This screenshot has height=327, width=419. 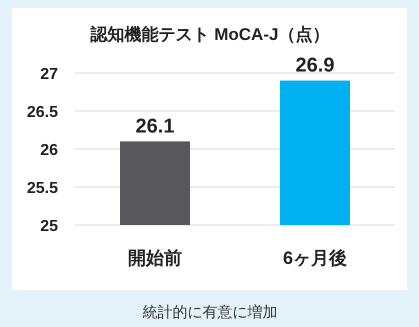 What do you see at coordinates (315, 65) in the screenshot?
I see `data-label: 26.9` at bounding box center [315, 65].